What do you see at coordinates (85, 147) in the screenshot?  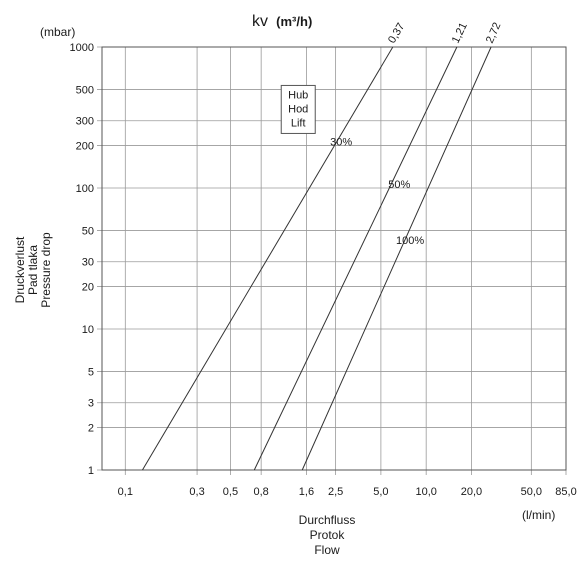 I see `y-tick-label: 200` at bounding box center [85, 147].